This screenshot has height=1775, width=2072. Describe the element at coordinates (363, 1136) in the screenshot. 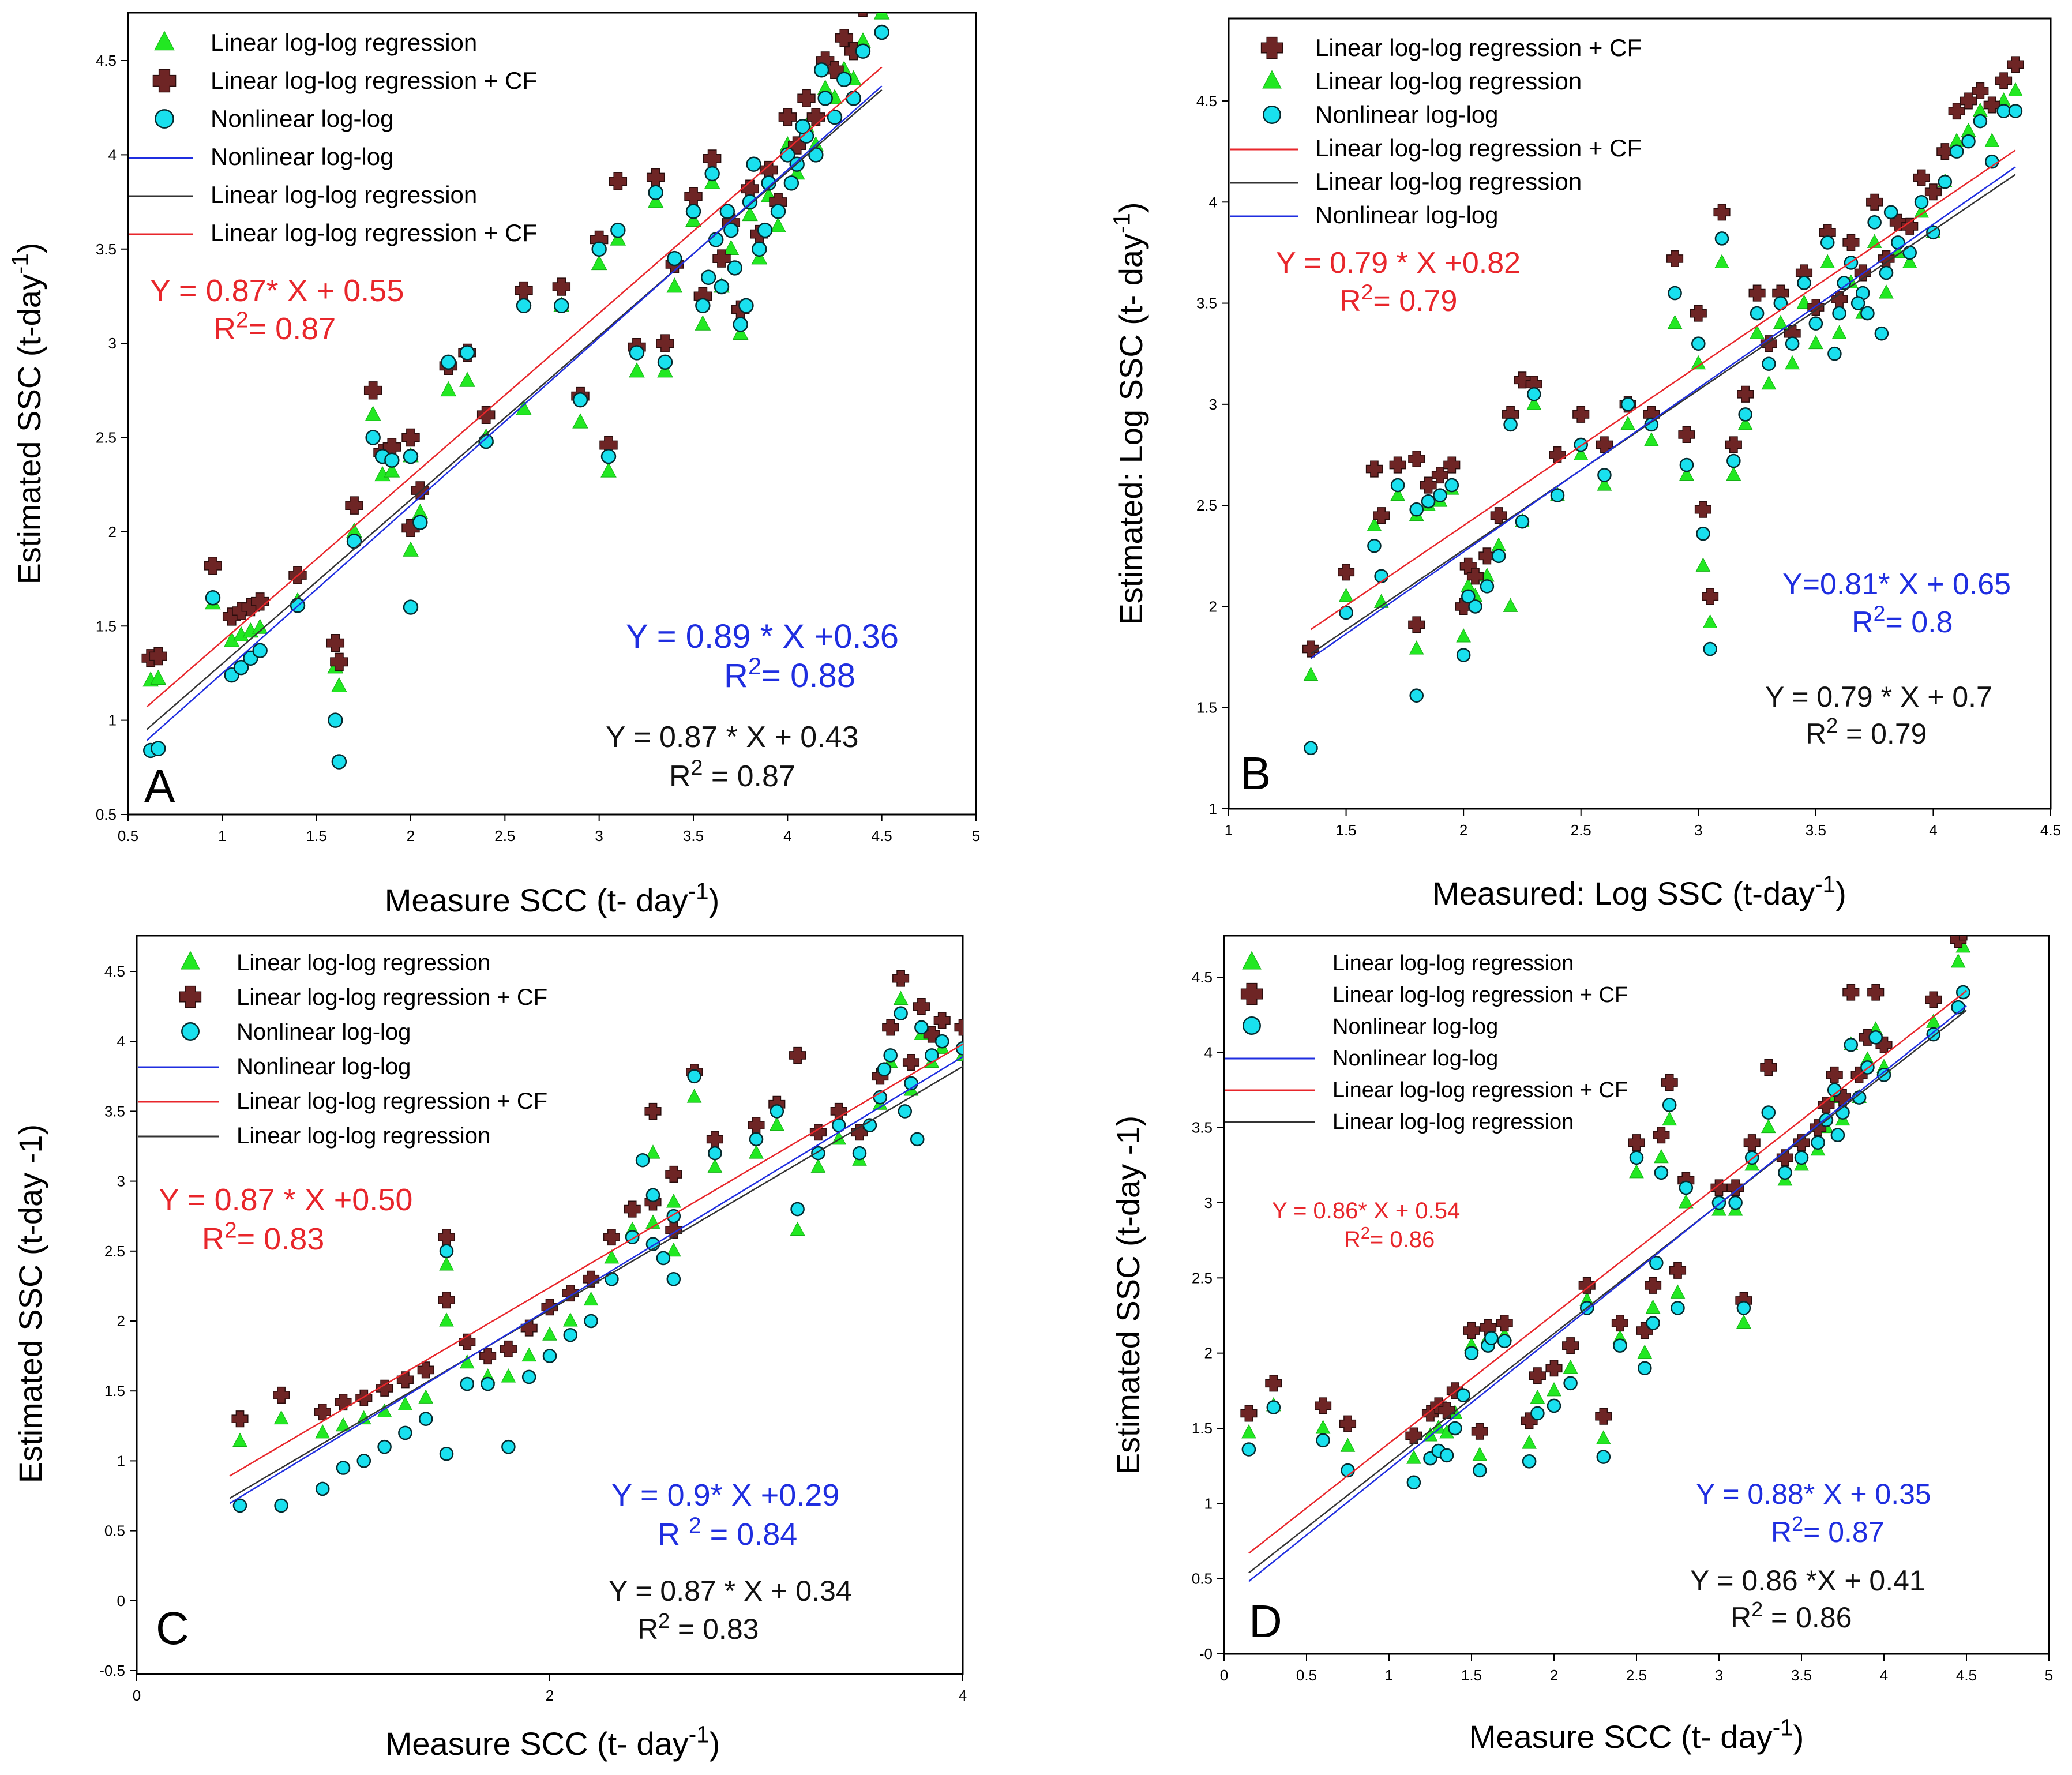

I see `legend-label: Linear log-log regression` at that location.